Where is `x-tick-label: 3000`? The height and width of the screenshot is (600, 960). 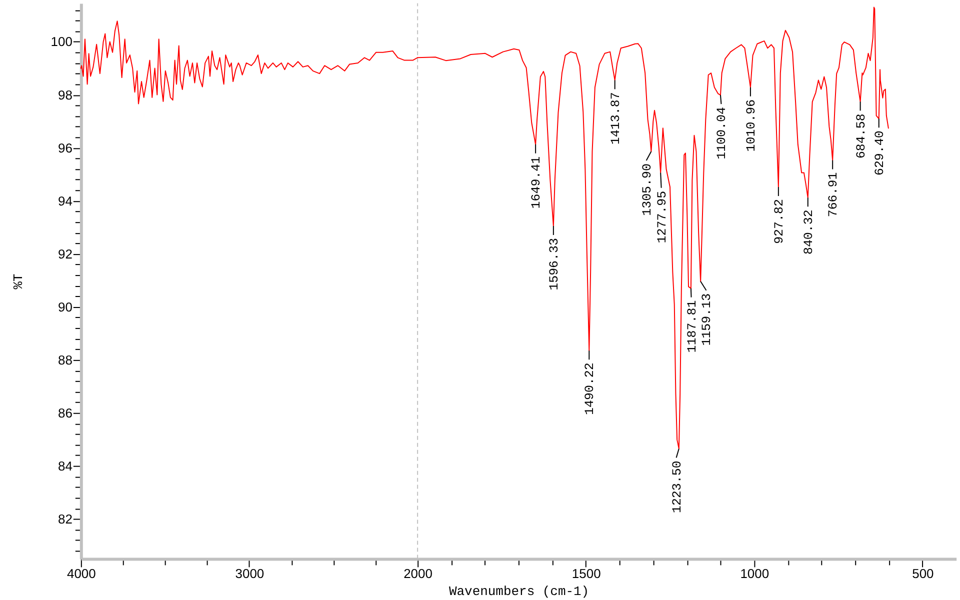
x-tick-label: 3000 is located at coordinates (249, 574).